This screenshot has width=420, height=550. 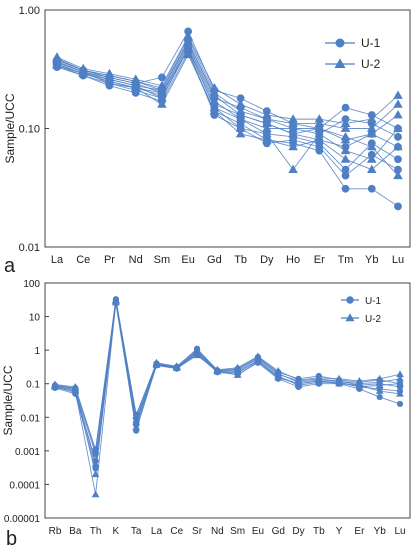 What do you see at coordinates (258, 531) in the screenshot?
I see `x-tick-label: Eu` at bounding box center [258, 531].